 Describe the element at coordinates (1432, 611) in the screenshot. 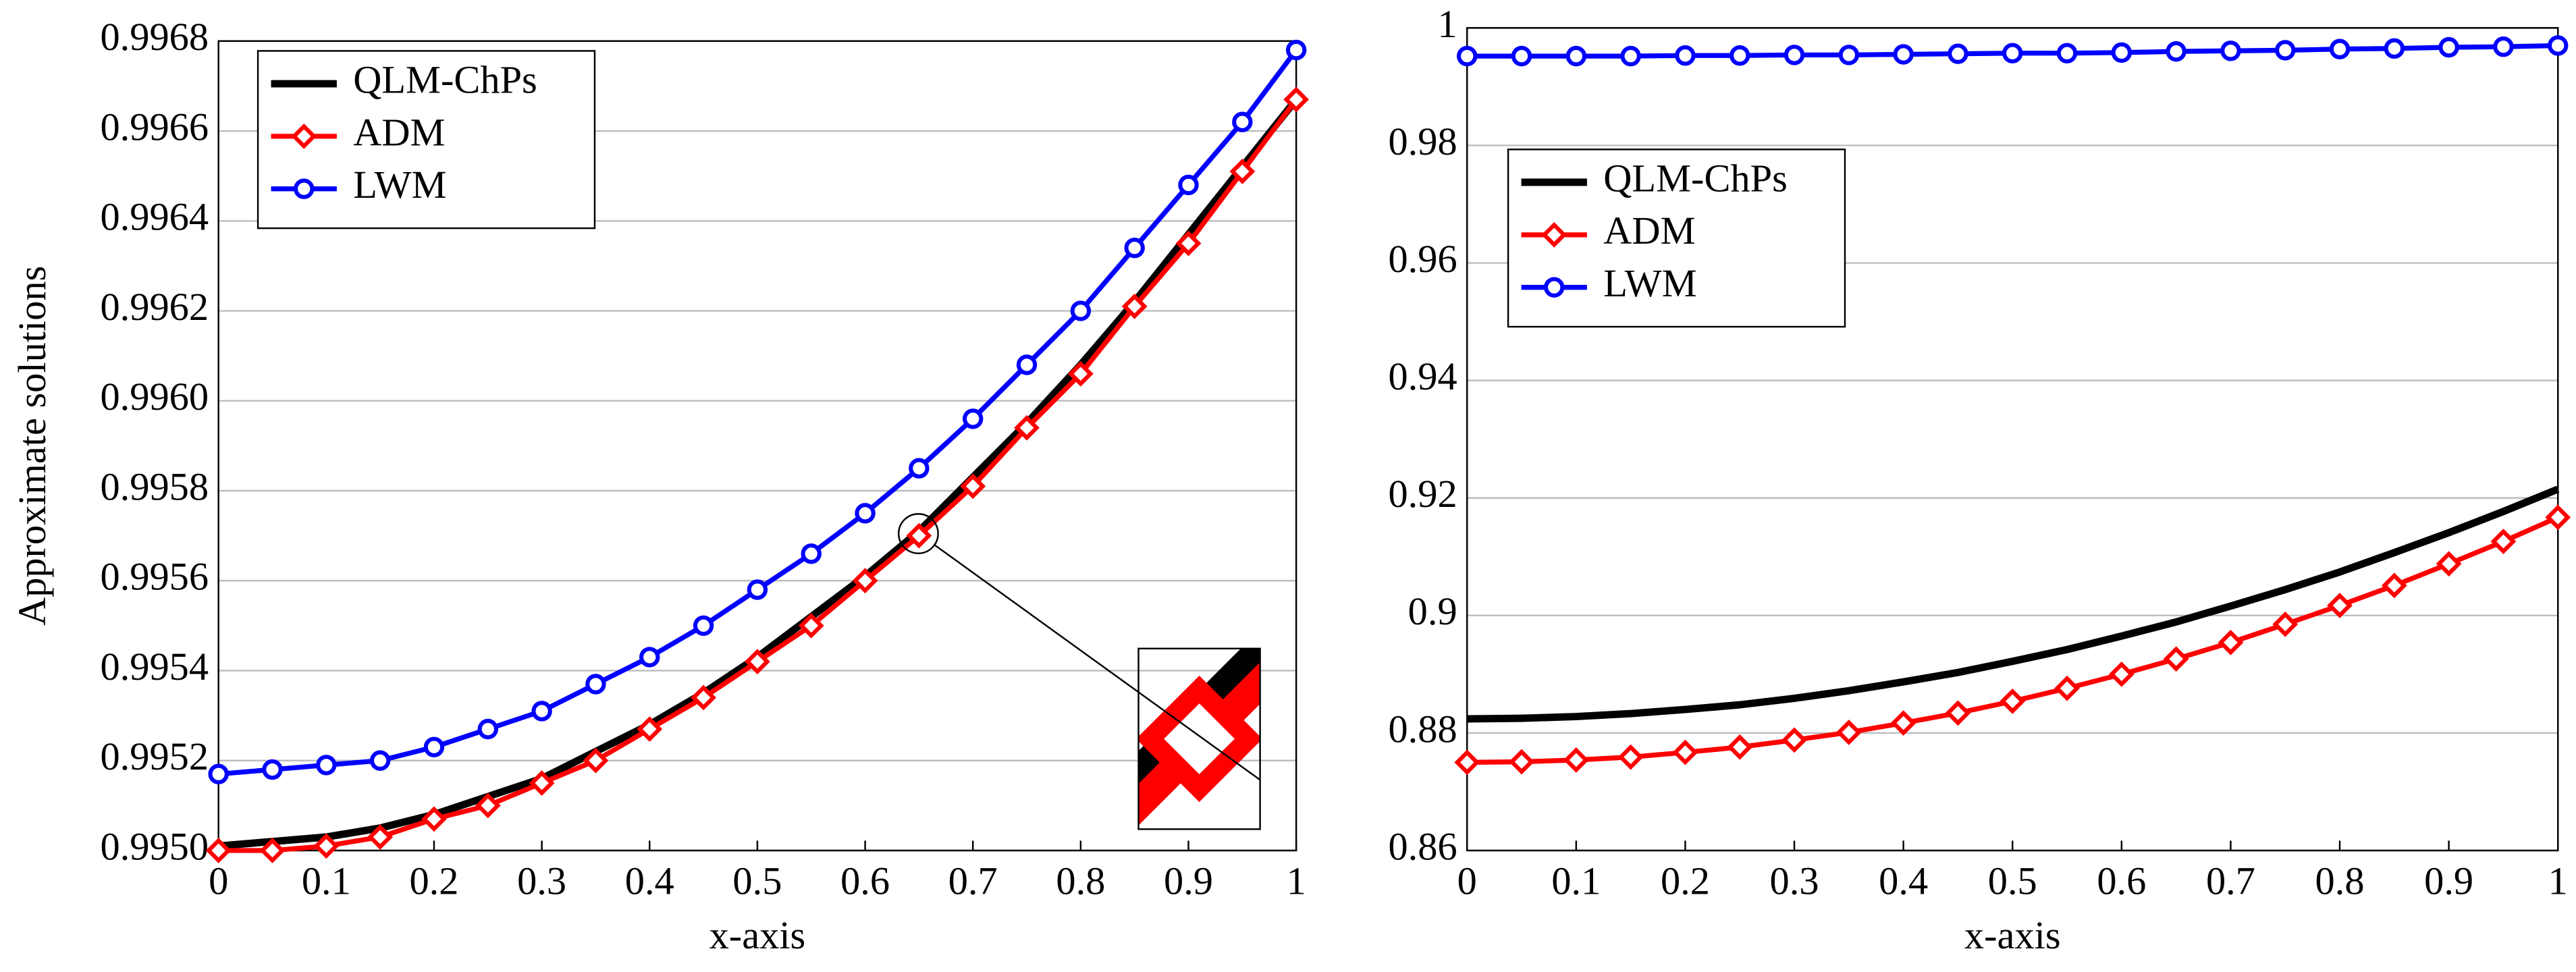

I see `y-tick-label: 0.9` at that location.